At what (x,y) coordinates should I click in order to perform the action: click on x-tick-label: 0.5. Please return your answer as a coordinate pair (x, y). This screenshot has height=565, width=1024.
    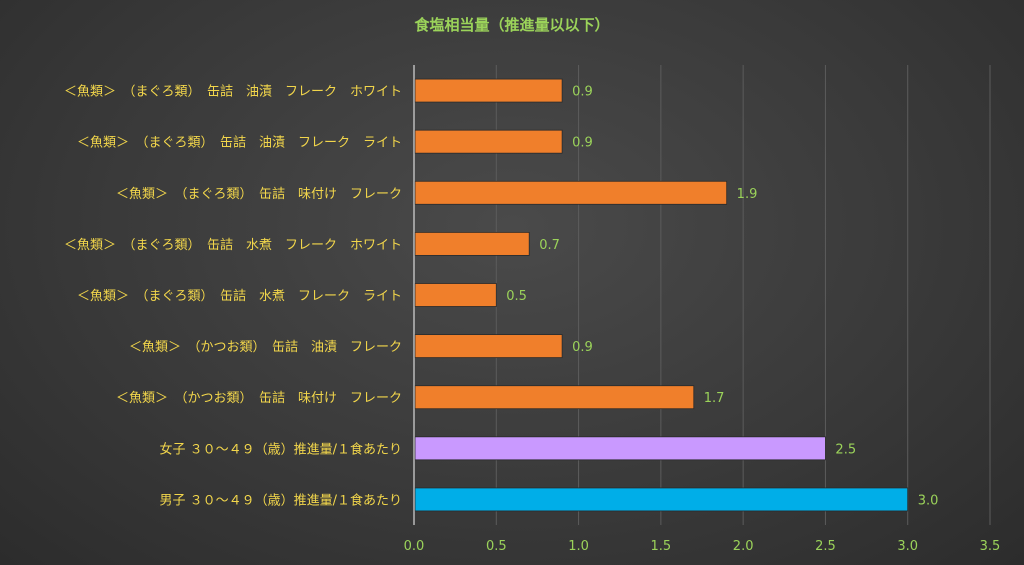
    Looking at the image, I should click on (496, 546).